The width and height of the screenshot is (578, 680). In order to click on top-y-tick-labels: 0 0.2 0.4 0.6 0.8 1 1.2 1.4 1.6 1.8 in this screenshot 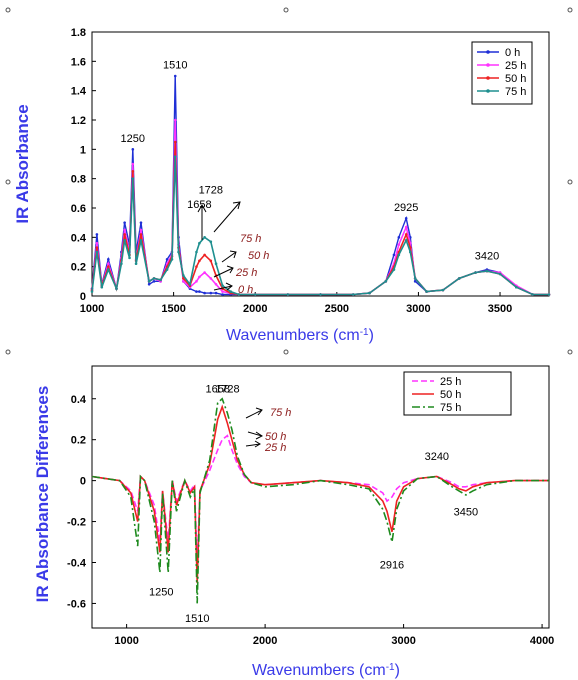, I will do `click(83, 165)`.